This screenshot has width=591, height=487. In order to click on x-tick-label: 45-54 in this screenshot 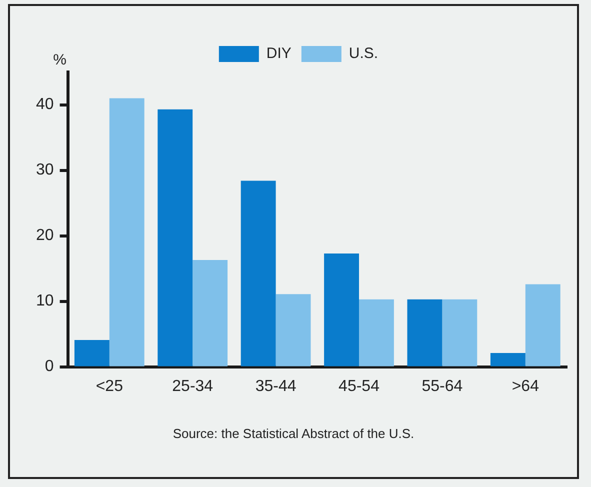, I will do `click(359, 386)`.